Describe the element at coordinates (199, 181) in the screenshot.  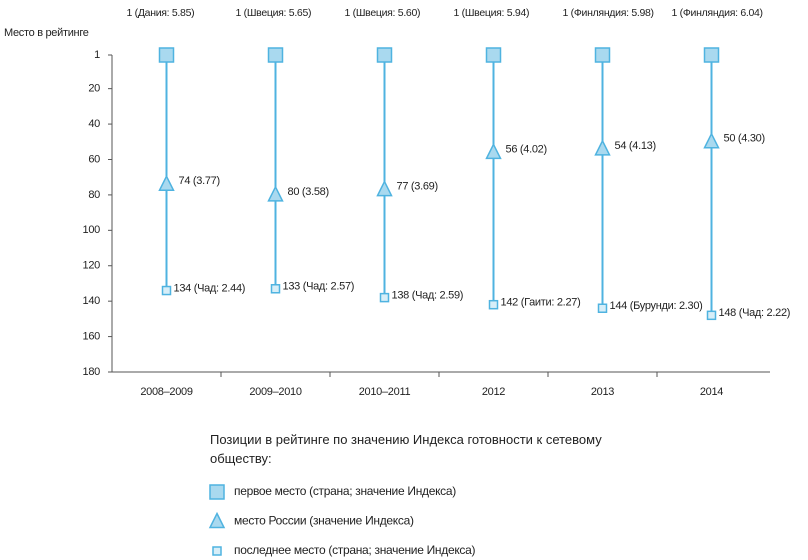
I see `data-label: 74 (3.77)` at that location.